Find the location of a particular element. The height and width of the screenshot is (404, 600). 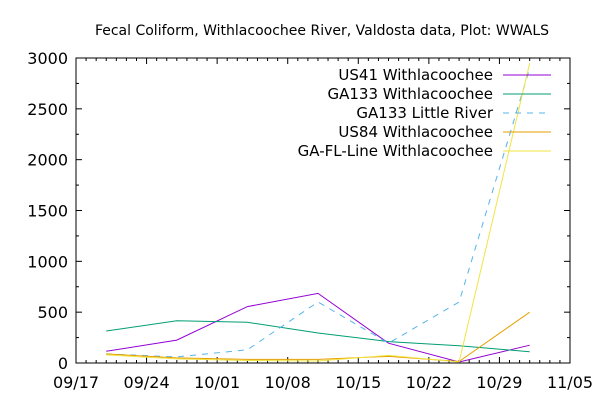

legend-label-3: GA133 Little River is located at coordinates (424, 113).